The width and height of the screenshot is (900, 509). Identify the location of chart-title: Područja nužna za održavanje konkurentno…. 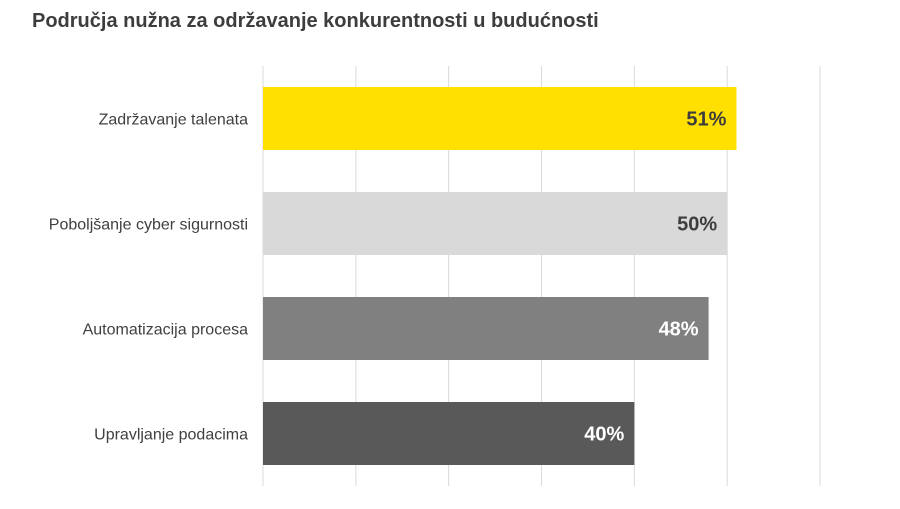
(315, 21).